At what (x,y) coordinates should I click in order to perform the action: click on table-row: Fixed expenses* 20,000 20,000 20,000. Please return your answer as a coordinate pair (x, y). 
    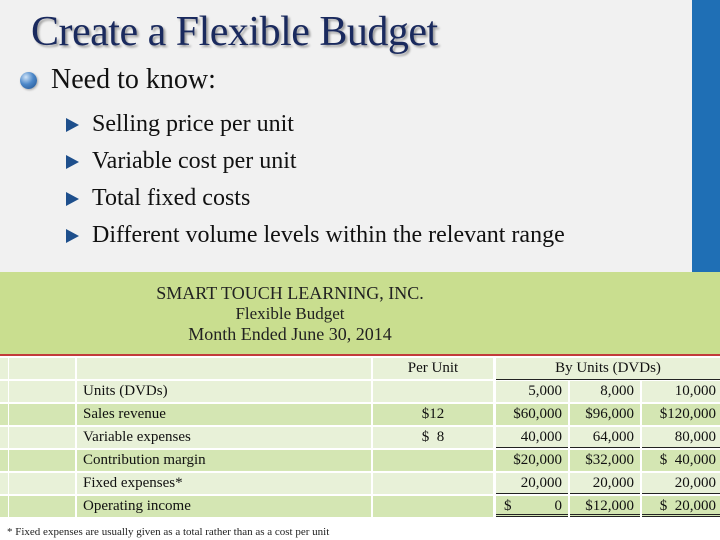
    Looking at the image, I should click on (360, 483).